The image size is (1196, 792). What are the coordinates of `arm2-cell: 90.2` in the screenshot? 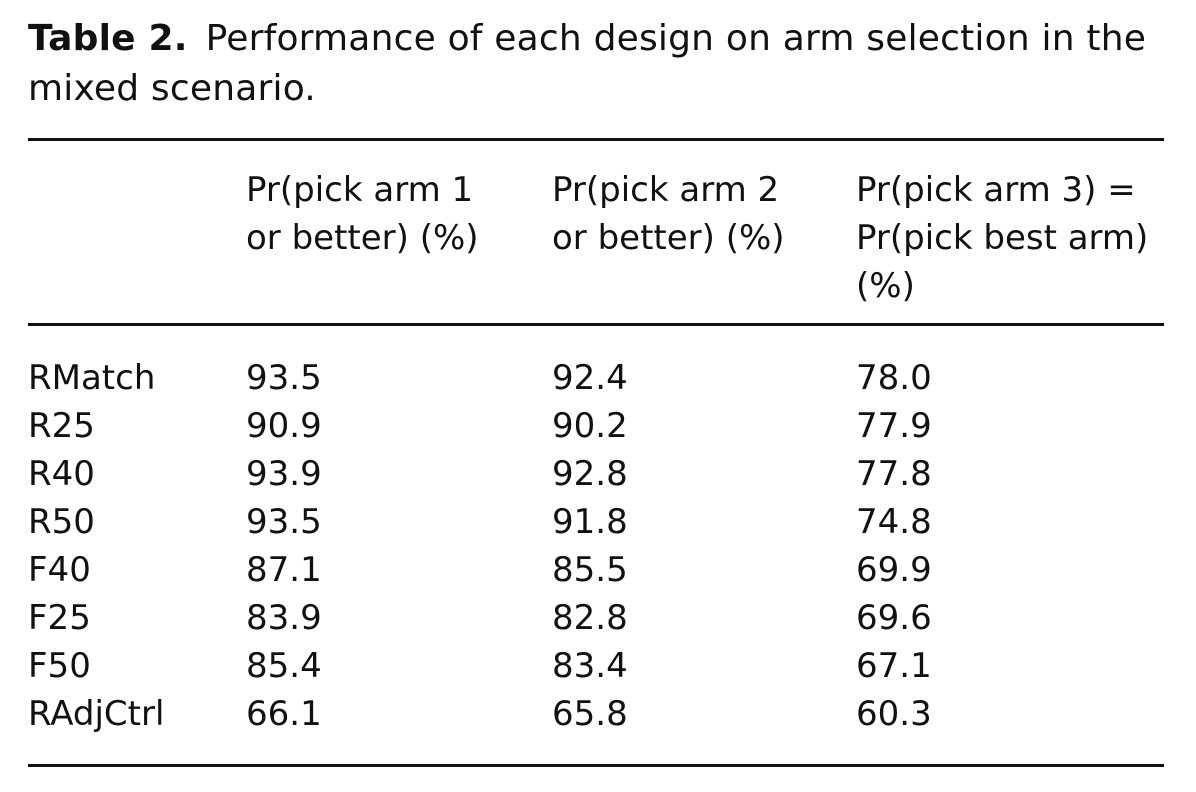 It's located at (590, 426).